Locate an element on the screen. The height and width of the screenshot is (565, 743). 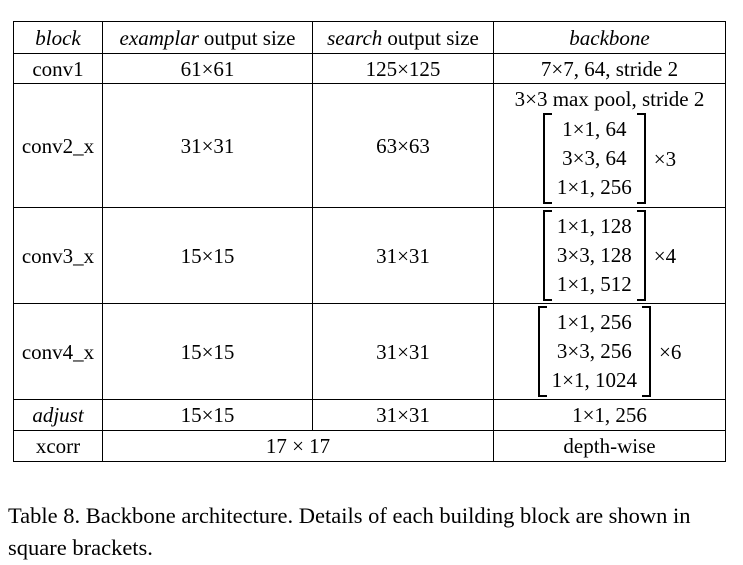
table-row-conv1: conv1 61×61 125×125 7×7, 64, stride 2 is located at coordinates (369, 68).